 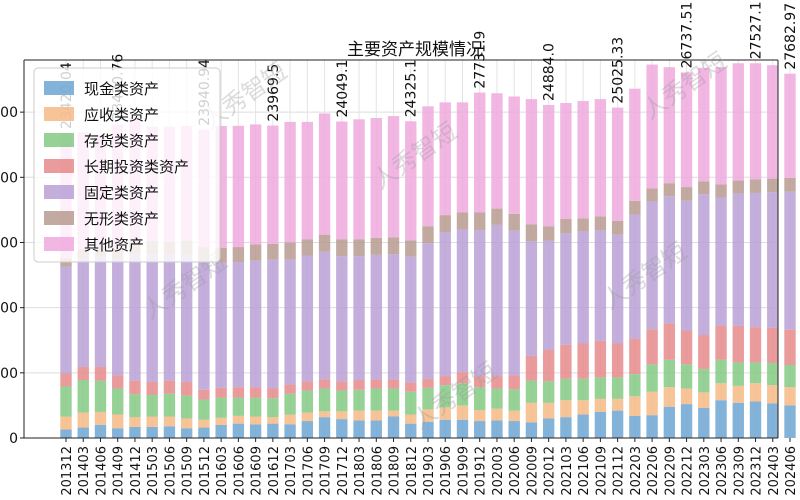 What do you see at coordinates (136, 471) in the screenshot?
I see `x-tick-label-201412: 201412` at bounding box center [136, 471].